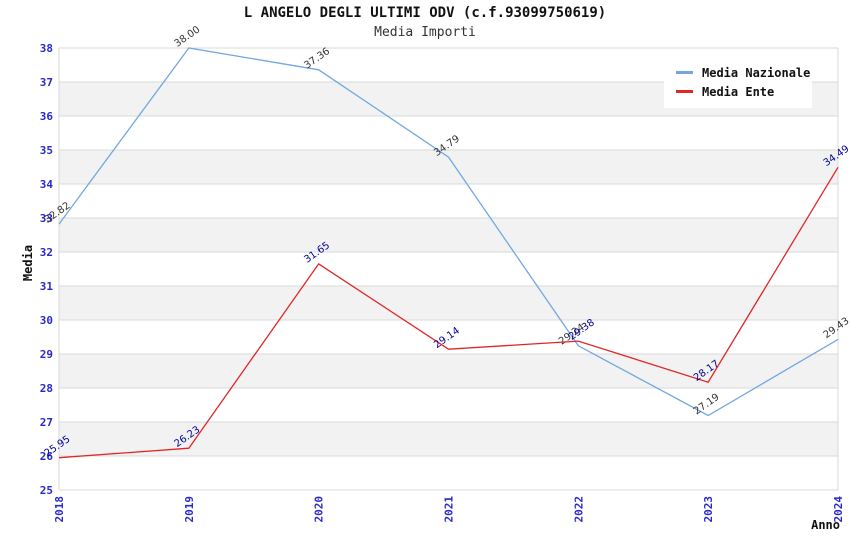  Describe the element at coordinates (46, 82) in the screenshot. I see `y-tick-label: 37` at that location.